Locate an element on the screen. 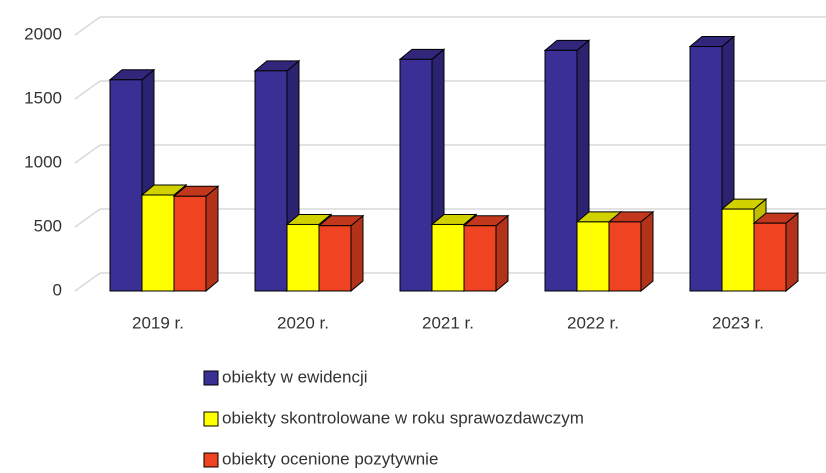 The height and width of the screenshot is (473, 826). y-tick-label: 1000 is located at coordinates (43, 161).